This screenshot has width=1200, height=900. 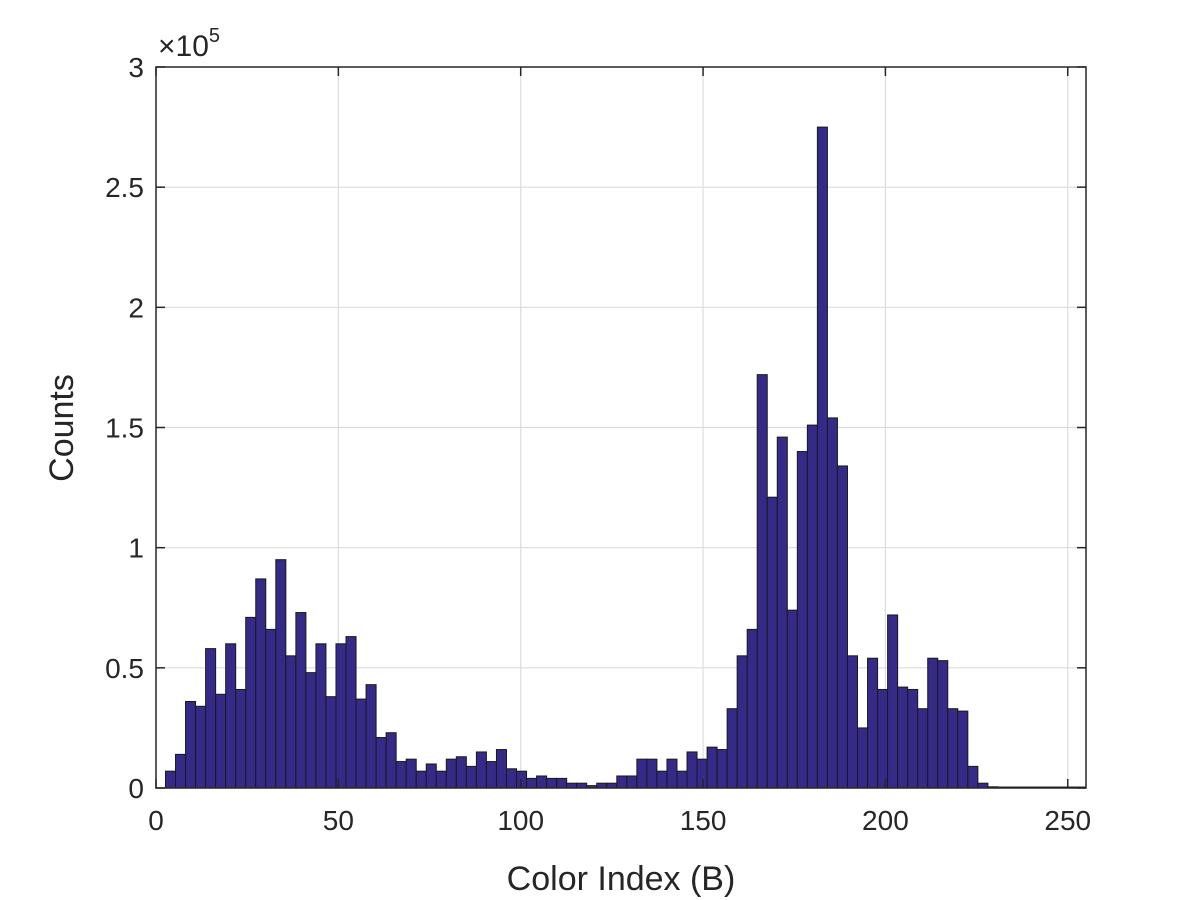 I want to click on y-tick-label: 2.5, so click(x=124, y=187).